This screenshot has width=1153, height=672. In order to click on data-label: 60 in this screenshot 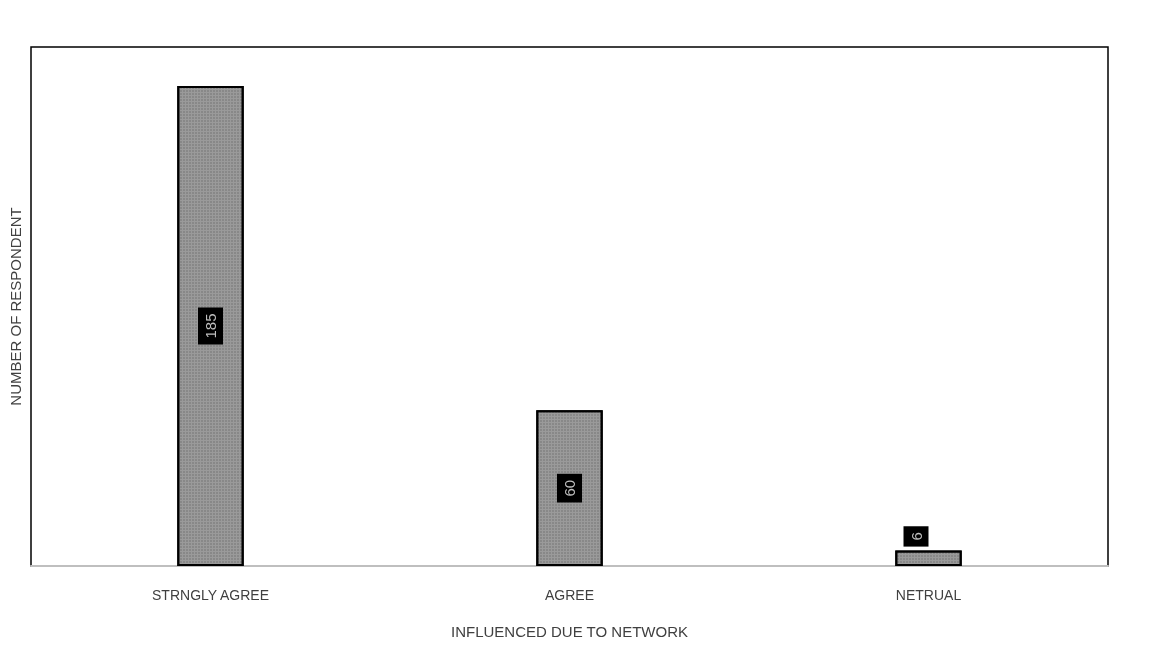, I will do `click(569, 488)`.